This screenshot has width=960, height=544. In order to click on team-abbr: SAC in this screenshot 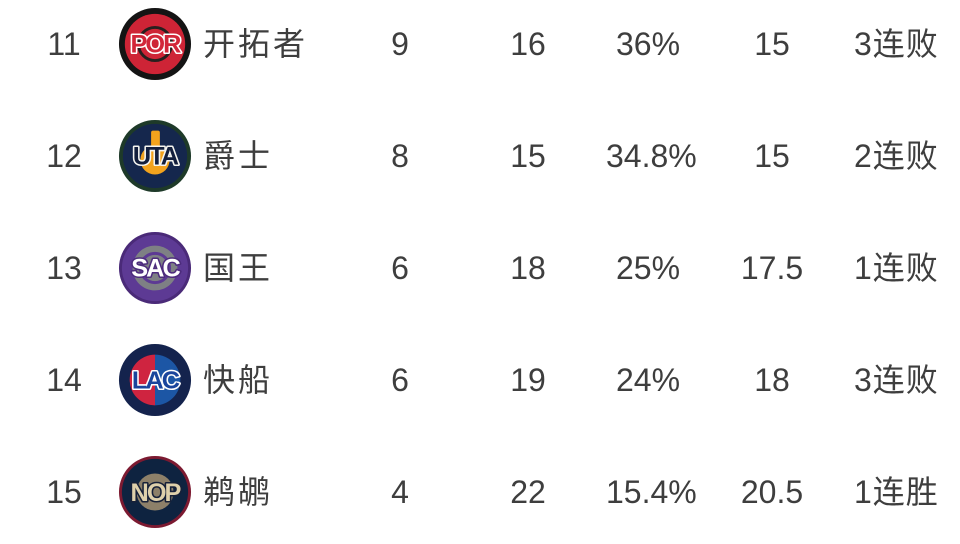, I will do `click(155, 269)`.